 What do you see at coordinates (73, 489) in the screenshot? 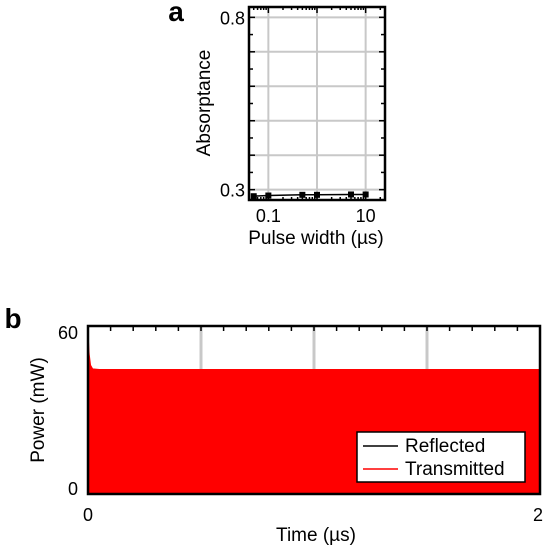
I see `panel-b-y-tick-label: 0` at bounding box center [73, 489].